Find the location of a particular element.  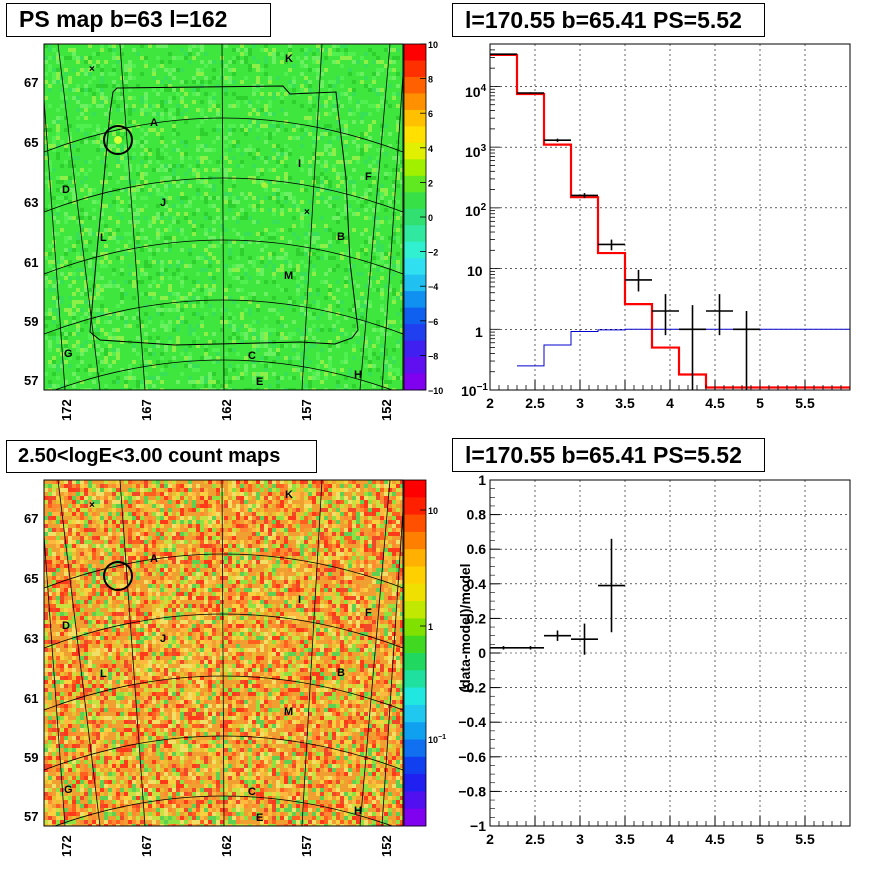

colorbar-tick-label: −8 is located at coordinates (433, 356).